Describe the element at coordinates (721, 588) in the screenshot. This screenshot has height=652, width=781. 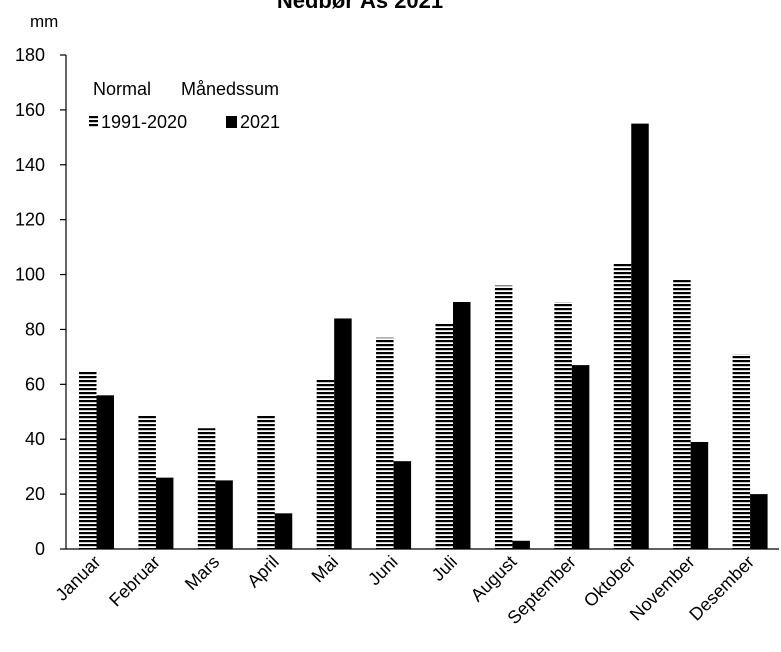
I see `x-tick-label-desember: Desember` at that location.